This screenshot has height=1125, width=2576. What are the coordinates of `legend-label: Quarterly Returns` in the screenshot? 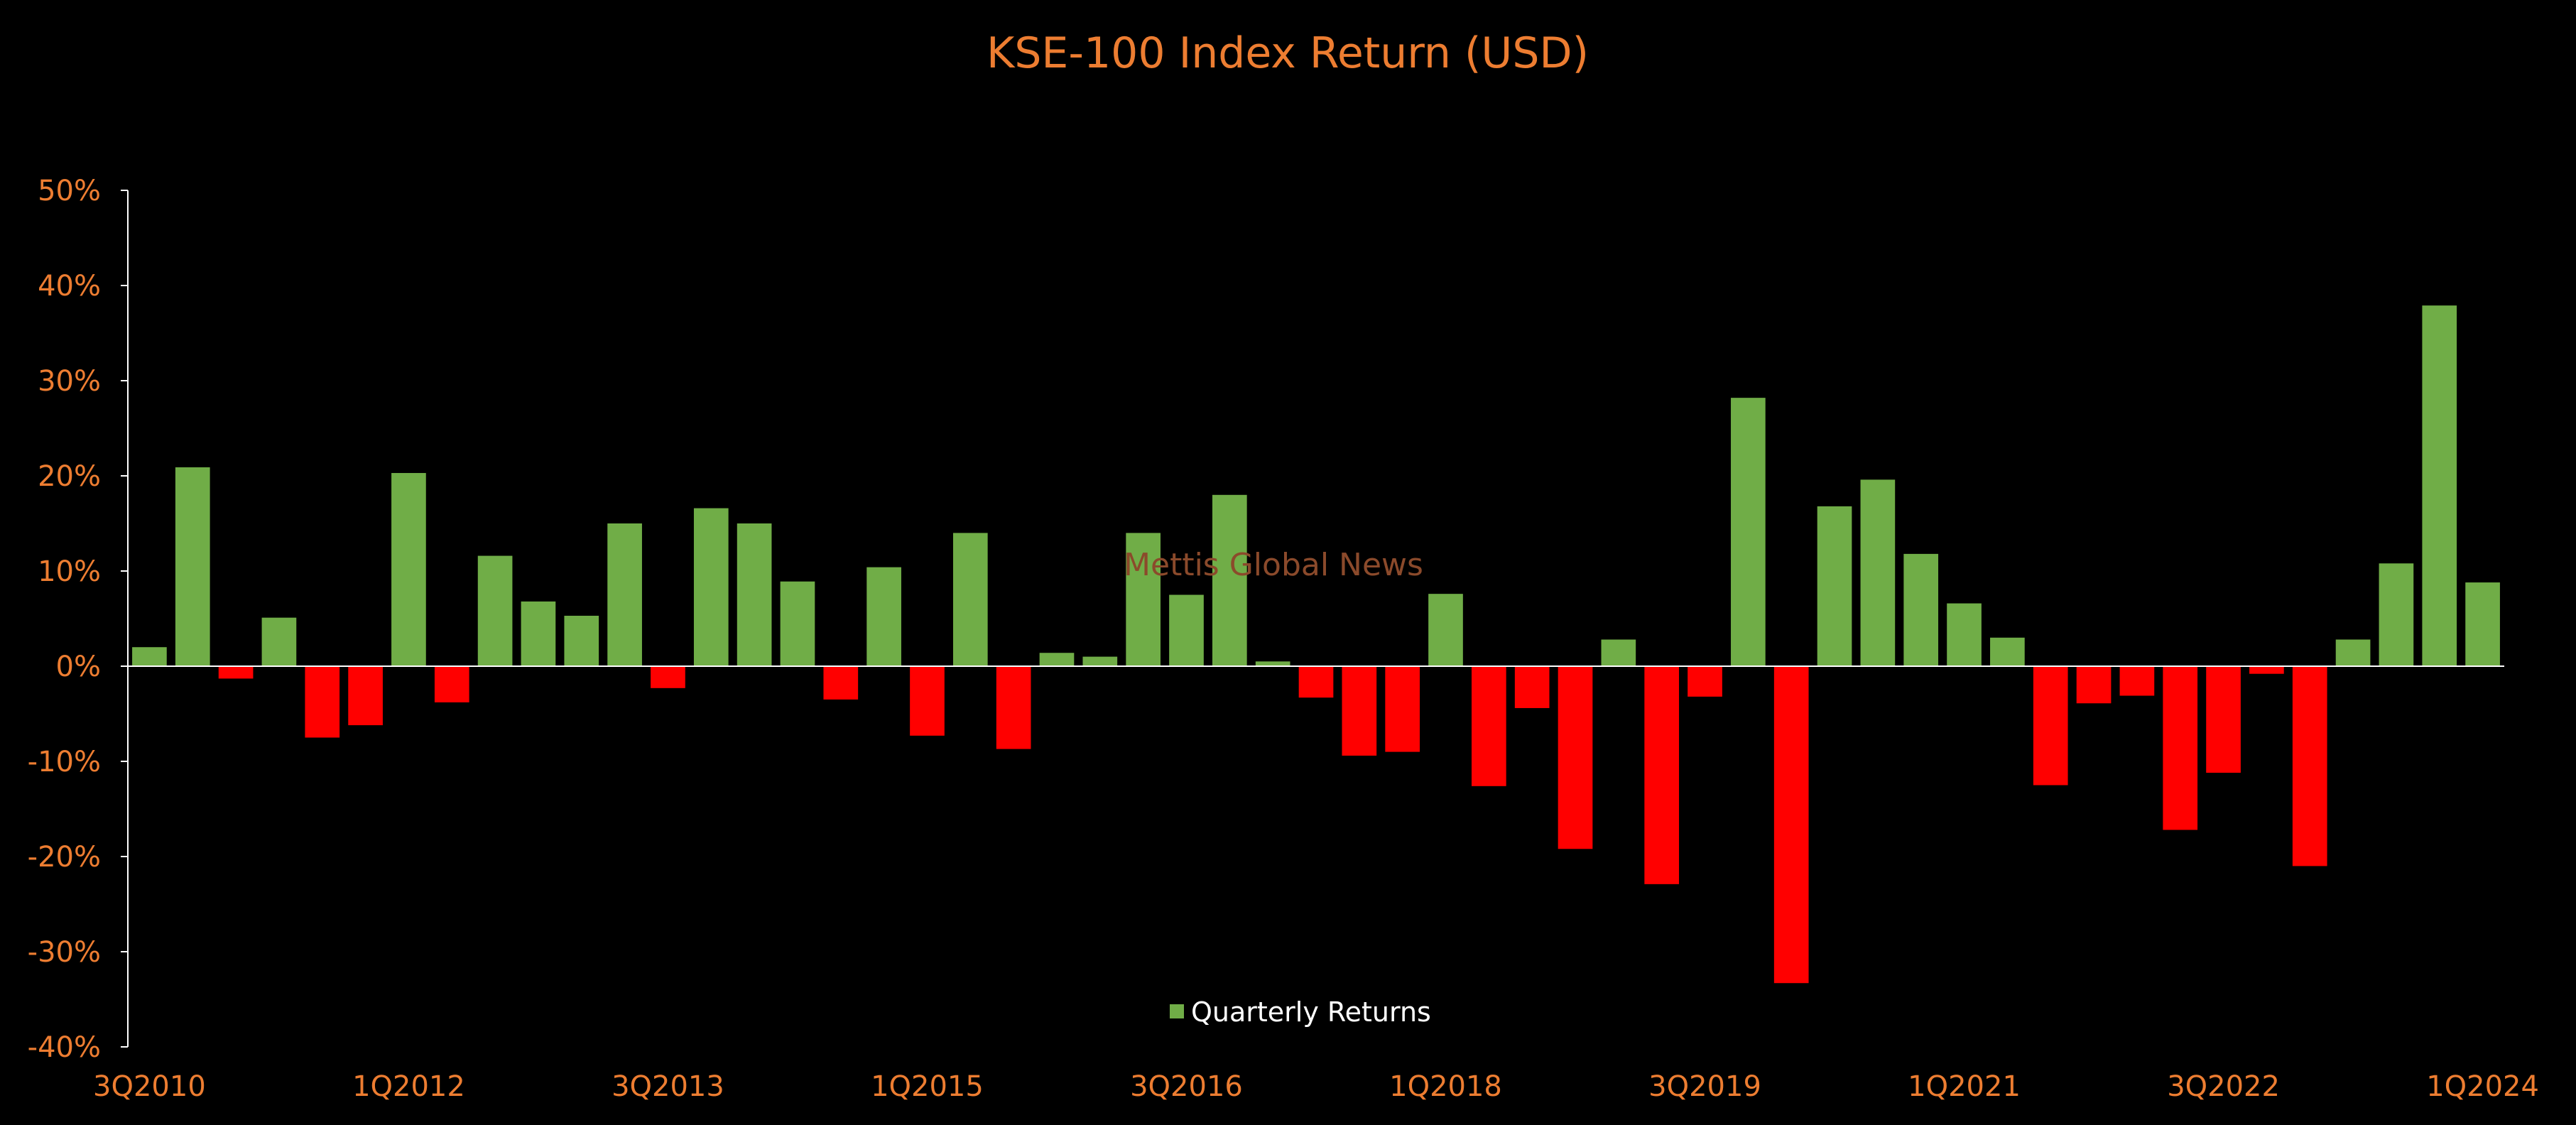 It's located at (1311, 1012).